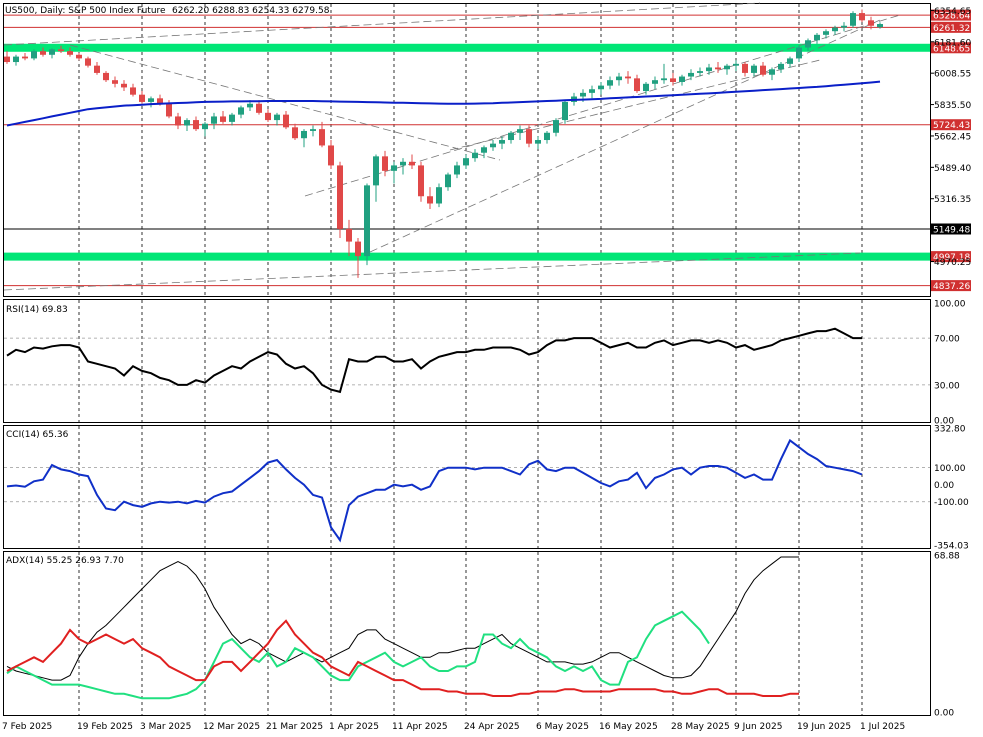 Image resolution: width=983 pixels, height=737 pixels. I want to click on time-label: 21 Mar 2025, so click(294, 727).